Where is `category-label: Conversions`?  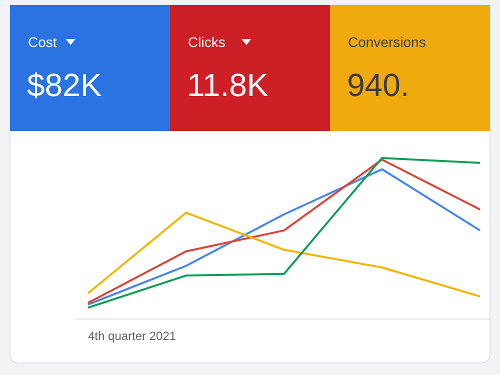
category-label: Conversions is located at coordinates (387, 42).